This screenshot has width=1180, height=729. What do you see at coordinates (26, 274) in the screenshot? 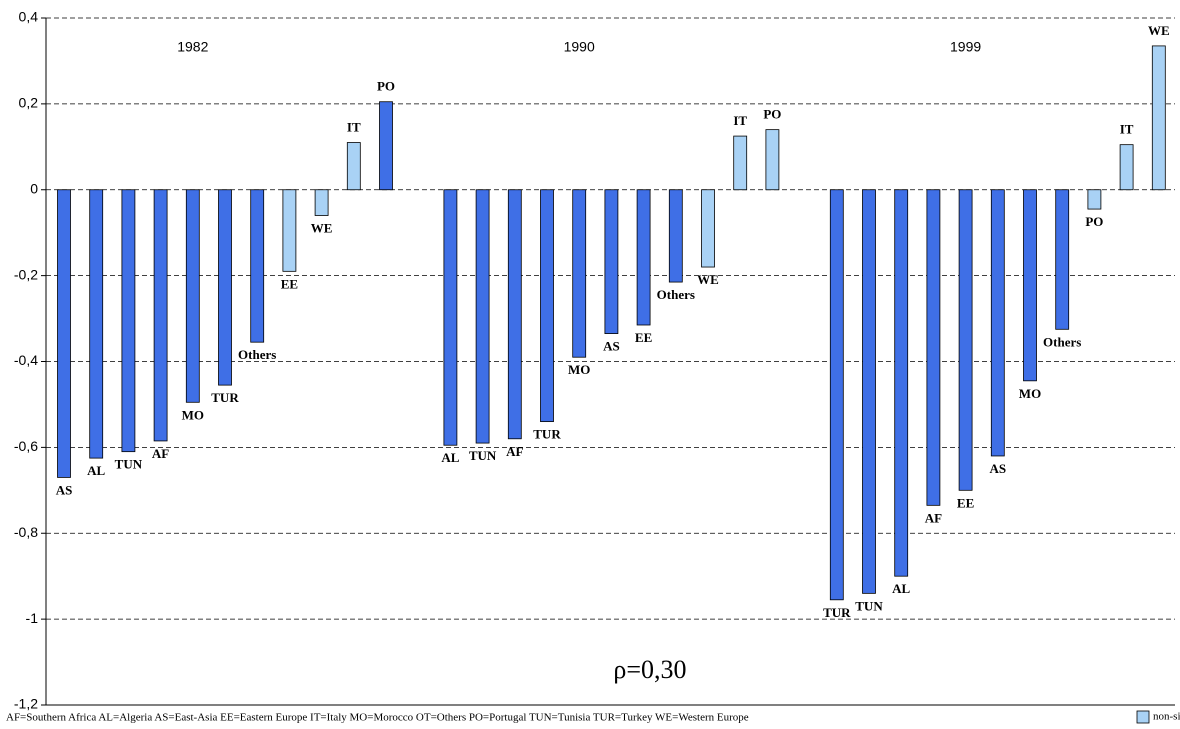
I see `y-tick-label: -0,2` at bounding box center [26, 274].